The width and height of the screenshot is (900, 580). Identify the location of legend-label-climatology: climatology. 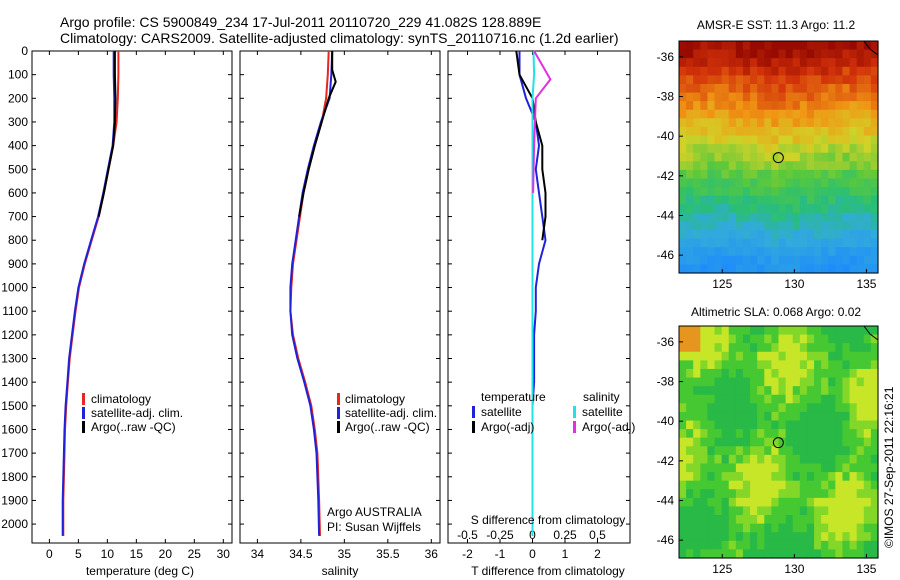
(375, 399).